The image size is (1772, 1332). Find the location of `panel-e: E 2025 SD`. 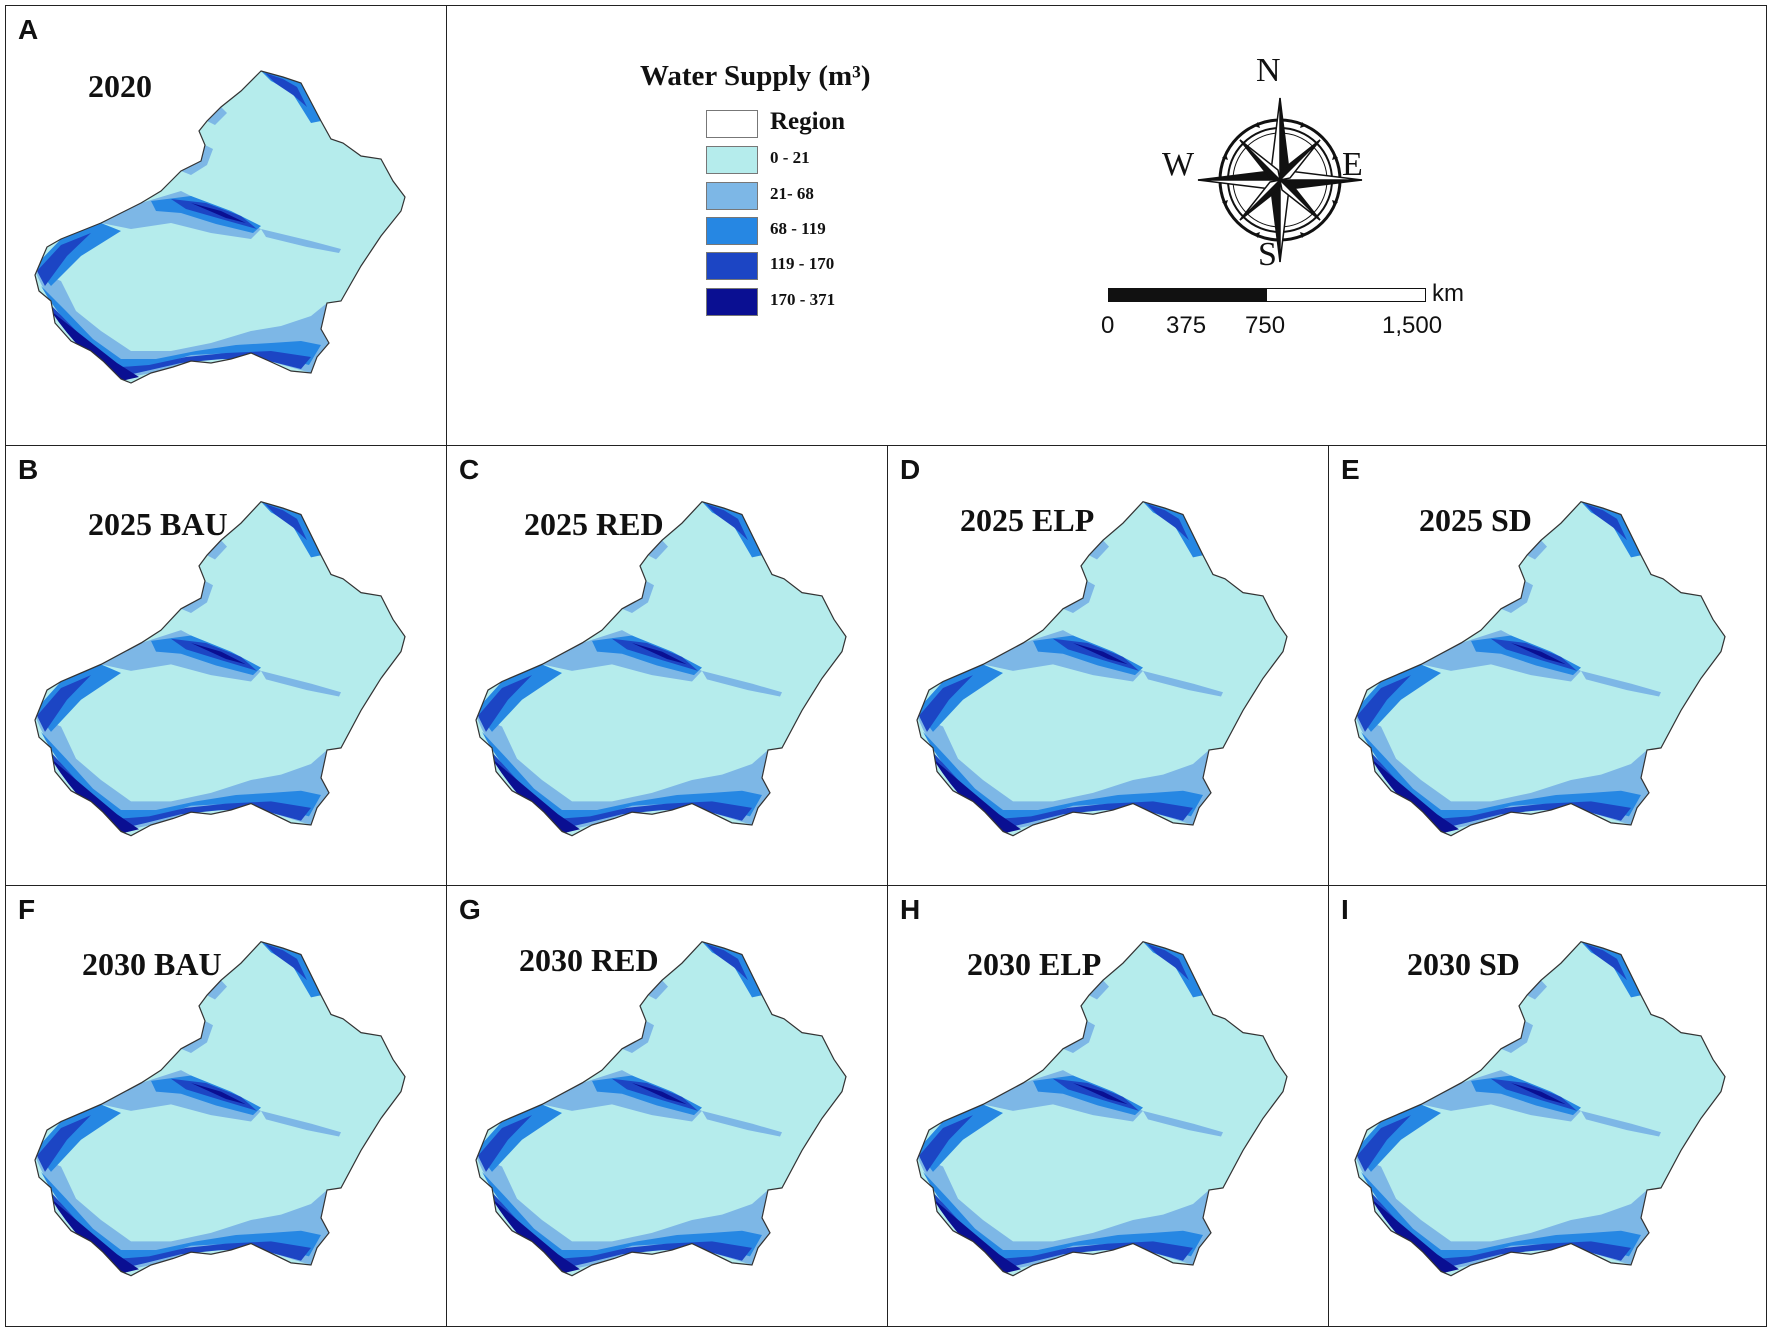

panel-e: E 2025 SD is located at coordinates (1547, 665).